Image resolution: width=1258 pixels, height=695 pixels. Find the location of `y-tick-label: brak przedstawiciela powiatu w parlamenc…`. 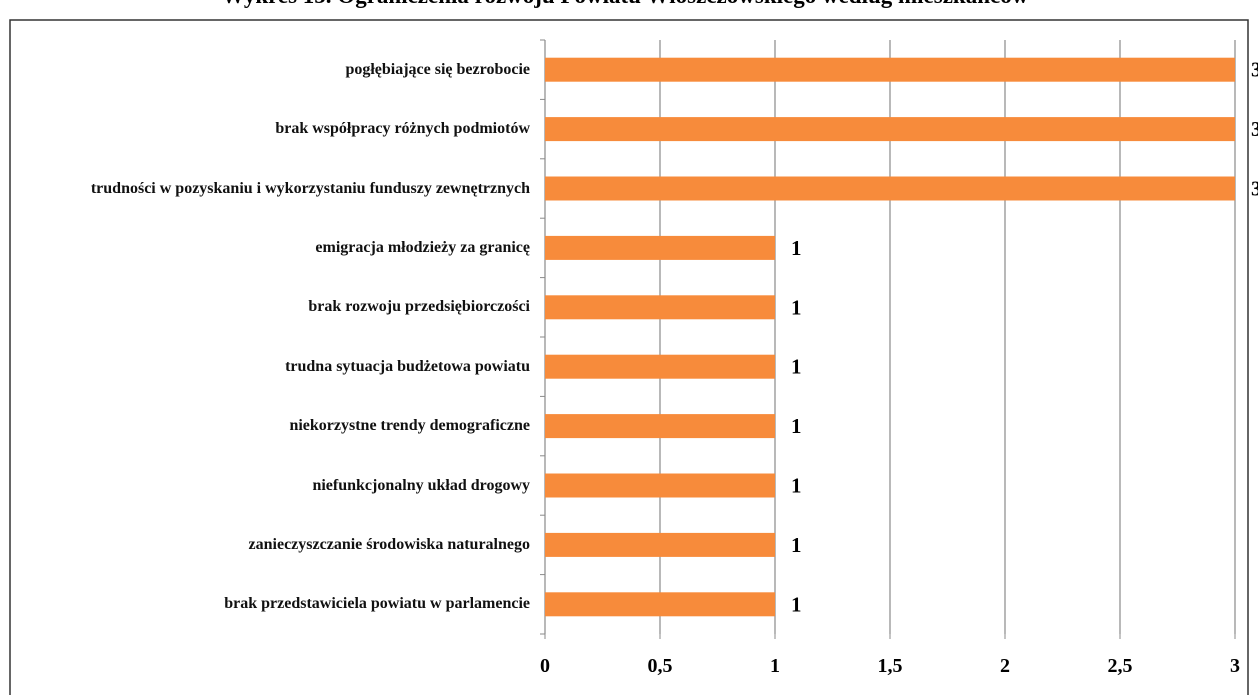

y-tick-label: brak przedstawiciela powiatu w parlamenc… is located at coordinates (377, 604).